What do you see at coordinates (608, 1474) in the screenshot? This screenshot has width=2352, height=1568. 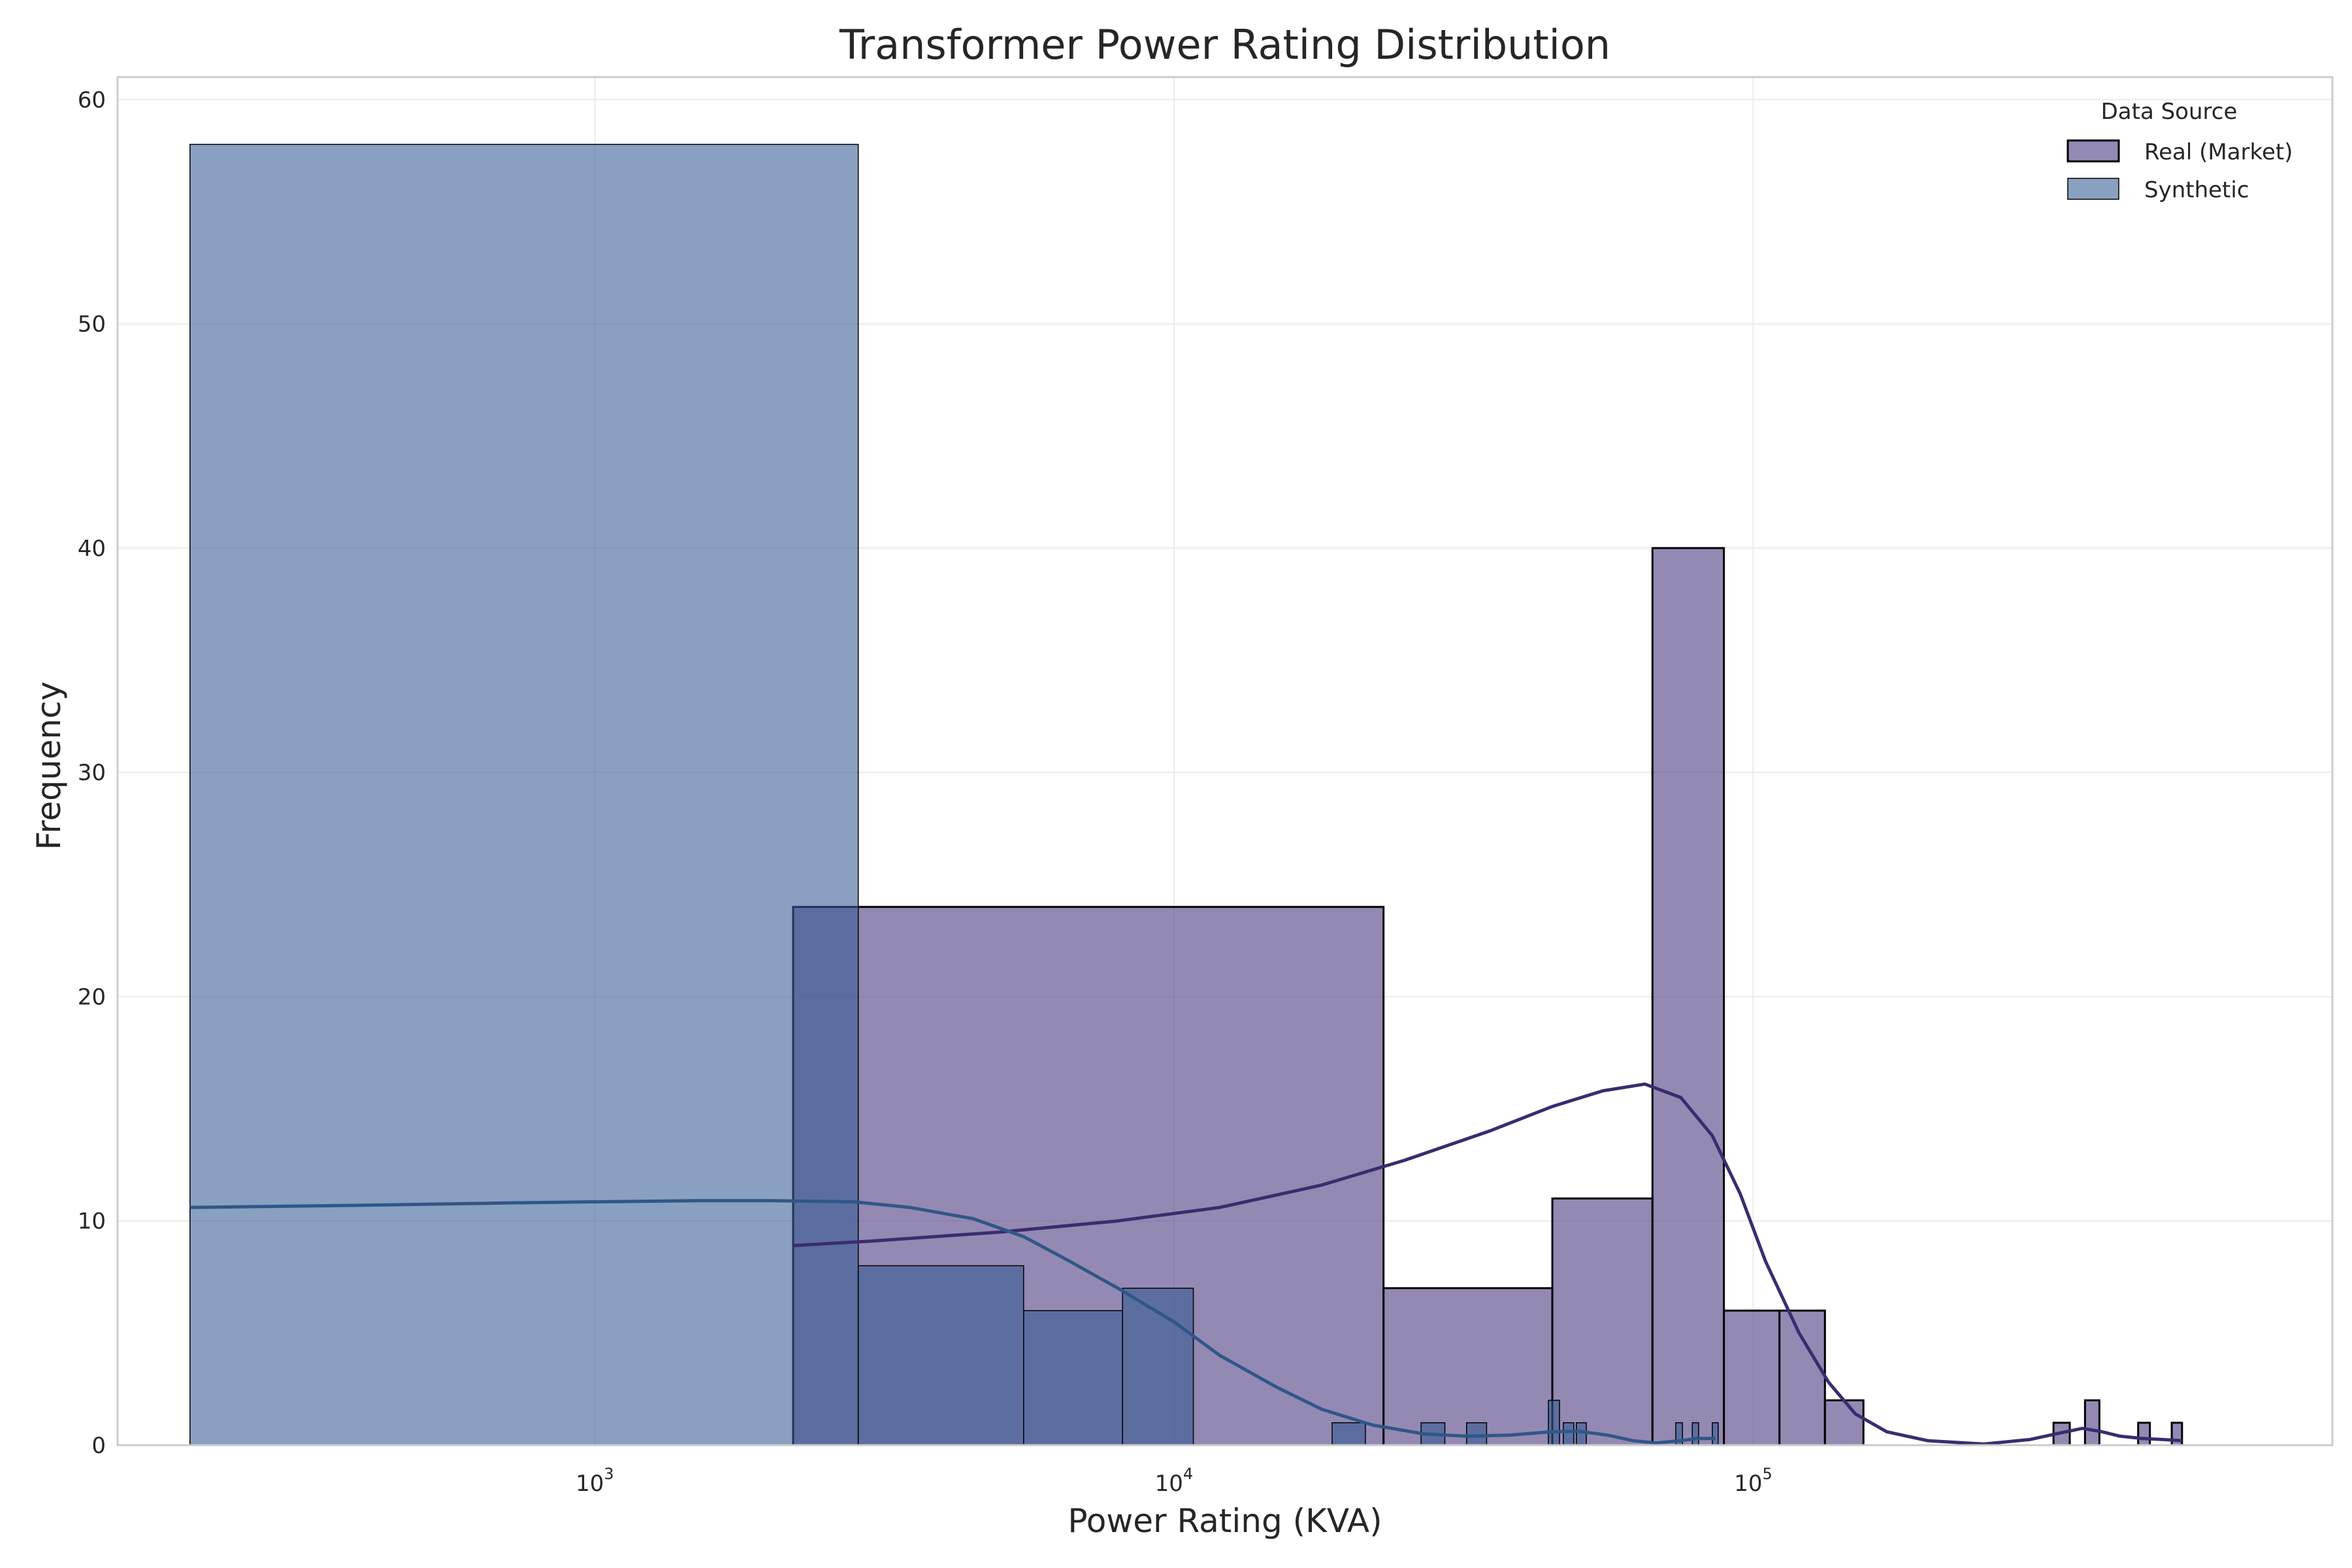 I see `x-tick-exponent: 3` at bounding box center [608, 1474].